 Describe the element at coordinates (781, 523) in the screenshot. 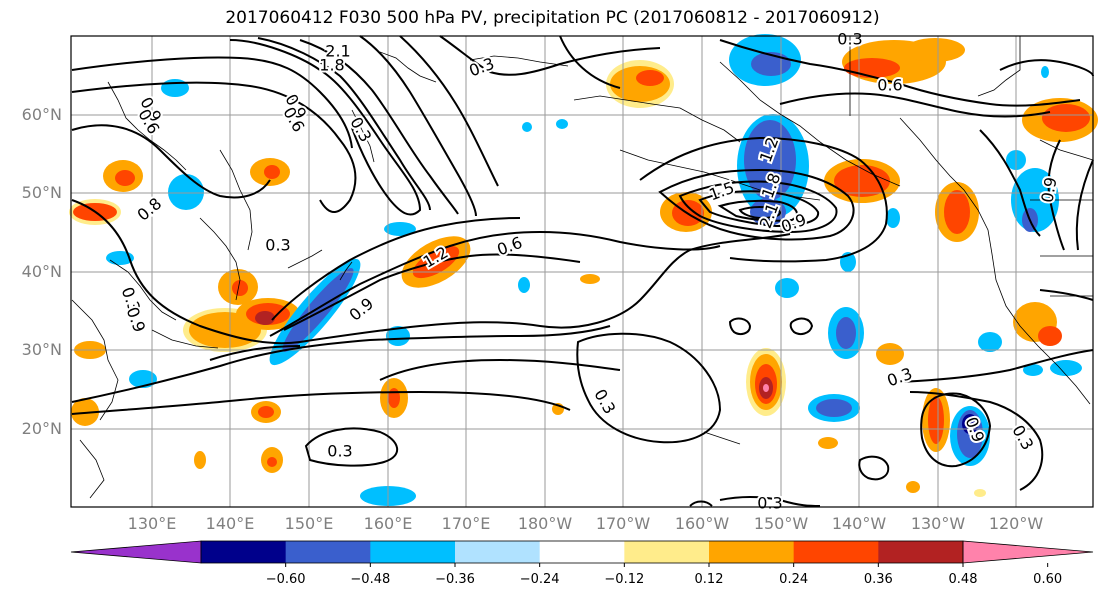

I see `longitude-label: 150°W` at that location.